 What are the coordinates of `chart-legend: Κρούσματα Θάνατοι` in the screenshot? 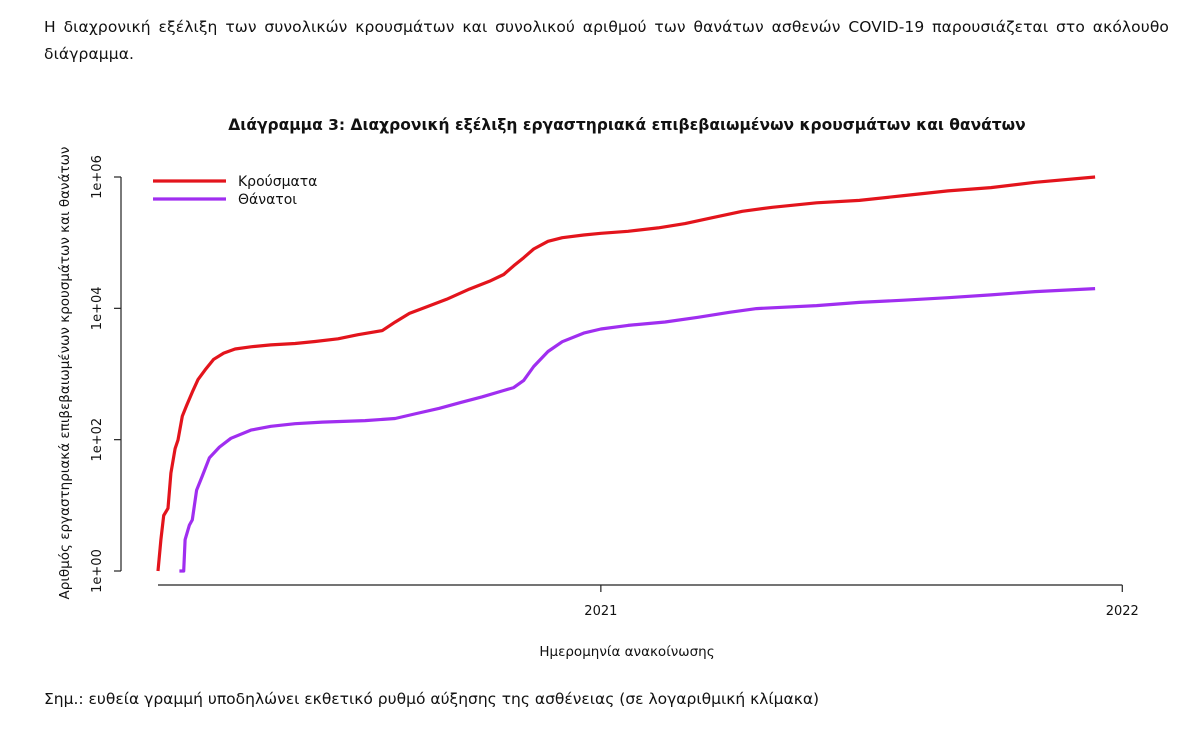 It's located at (235, 191).